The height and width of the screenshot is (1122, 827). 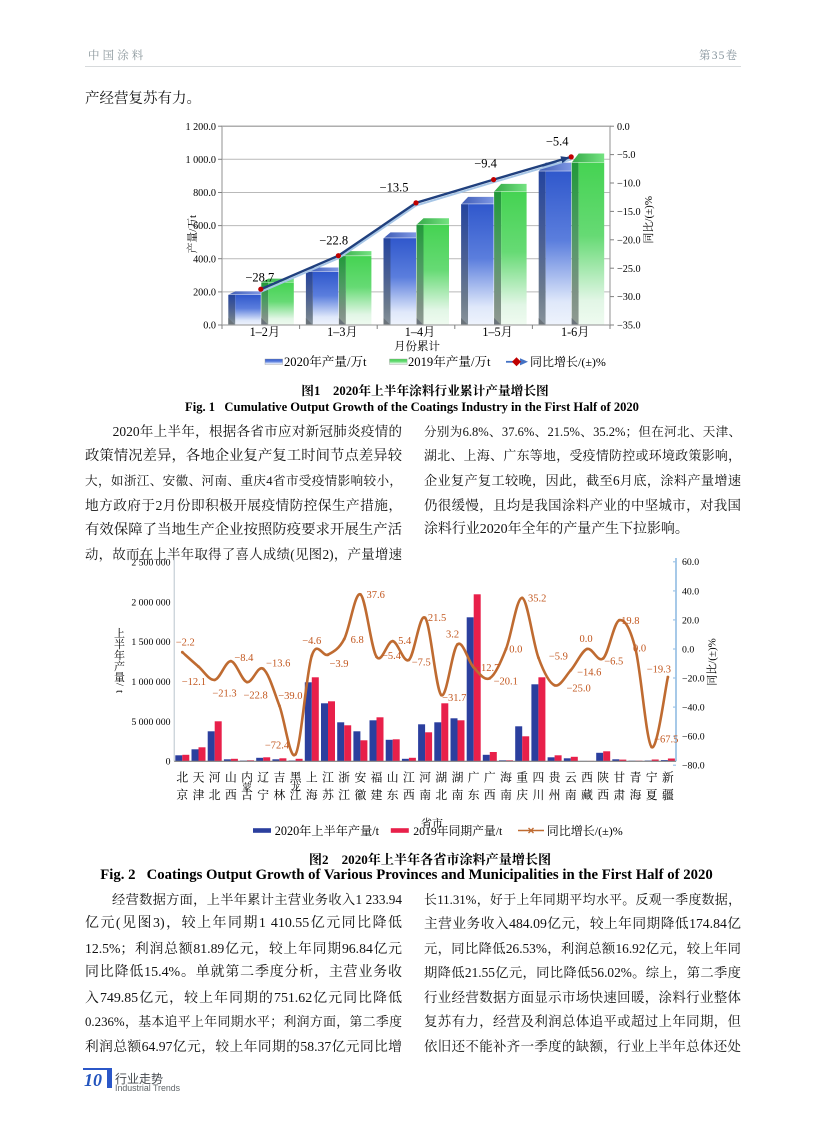 What do you see at coordinates (311, 641) in the screenshot?
I see `svg-text: −4.6` at bounding box center [311, 641].